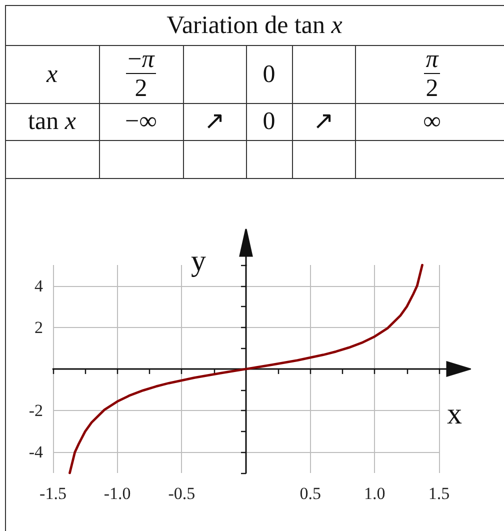 Image resolution: width=504 pixels, height=531 pixels. What do you see at coordinates (52, 121) in the screenshot?
I see `text: tan x` at bounding box center [52, 121].